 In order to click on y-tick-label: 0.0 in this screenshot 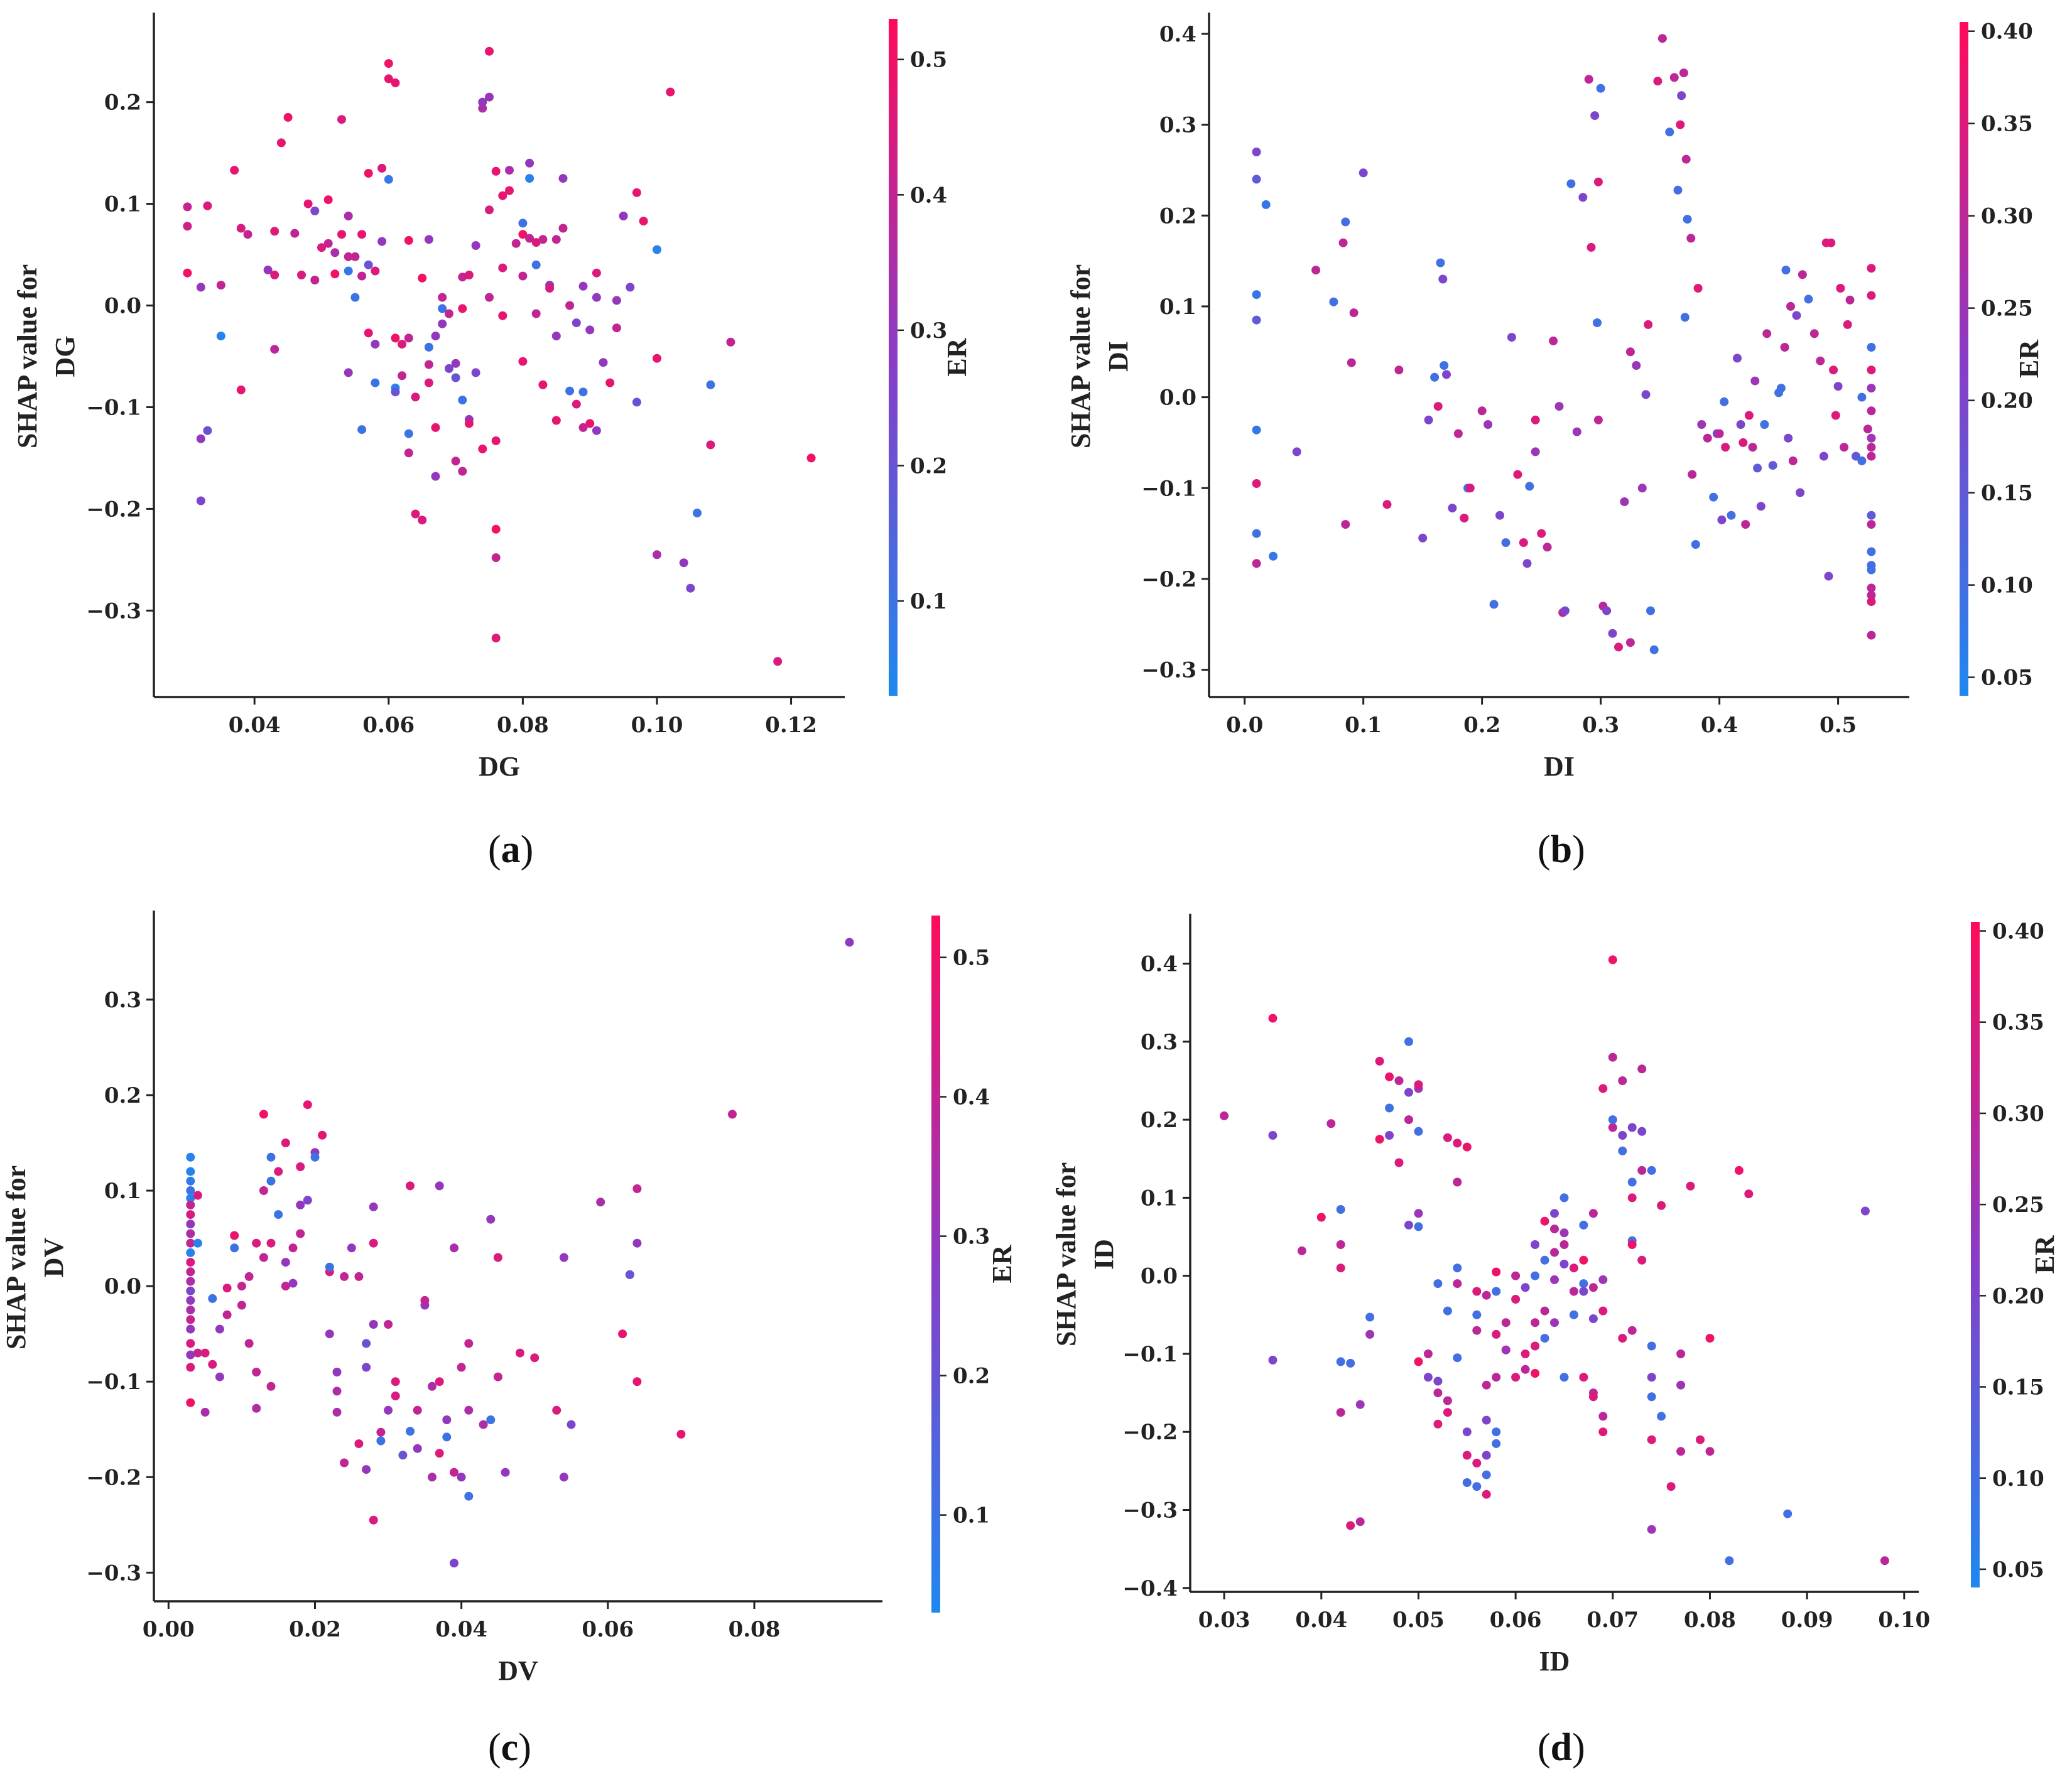, I will do `click(122, 306)`.